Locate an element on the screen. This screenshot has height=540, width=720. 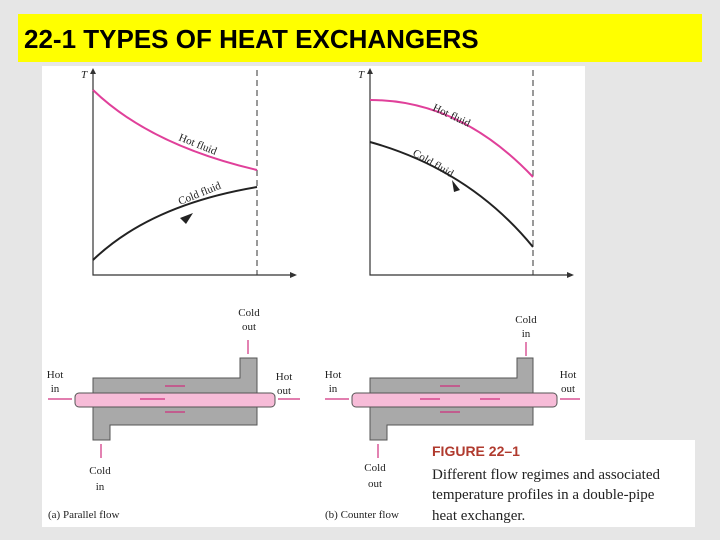
panel-caption: (a) Parallel flow is located at coordinates (84, 515).